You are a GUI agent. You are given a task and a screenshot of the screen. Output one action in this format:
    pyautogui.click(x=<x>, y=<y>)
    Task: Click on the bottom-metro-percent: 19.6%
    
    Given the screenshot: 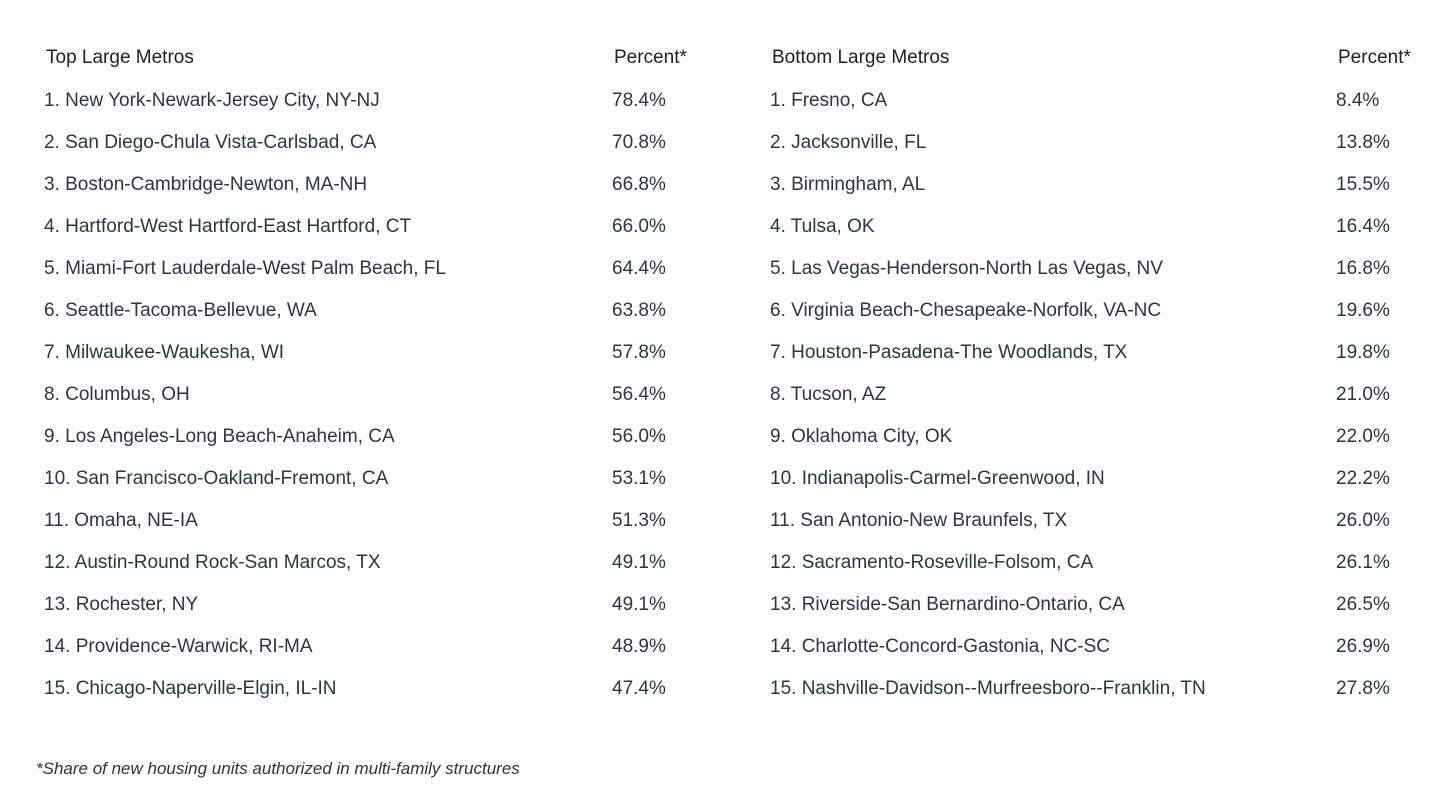 What is the action you would take?
    pyautogui.click(x=1363, y=310)
    